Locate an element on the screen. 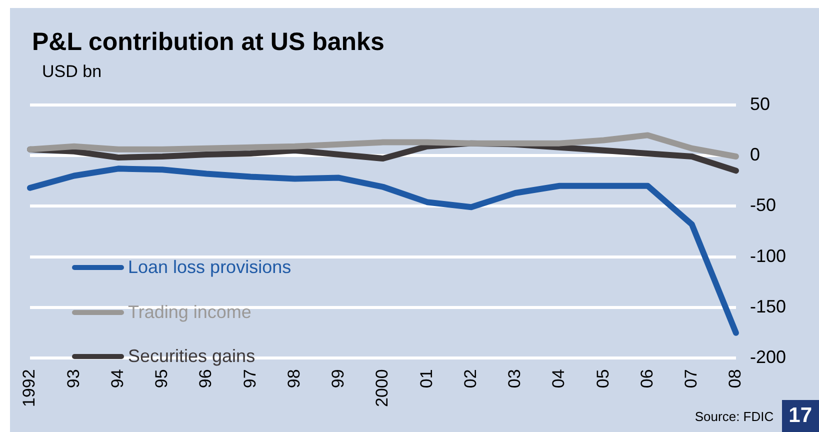  x-tick-label: 93 is located at coordinates (73, 378).